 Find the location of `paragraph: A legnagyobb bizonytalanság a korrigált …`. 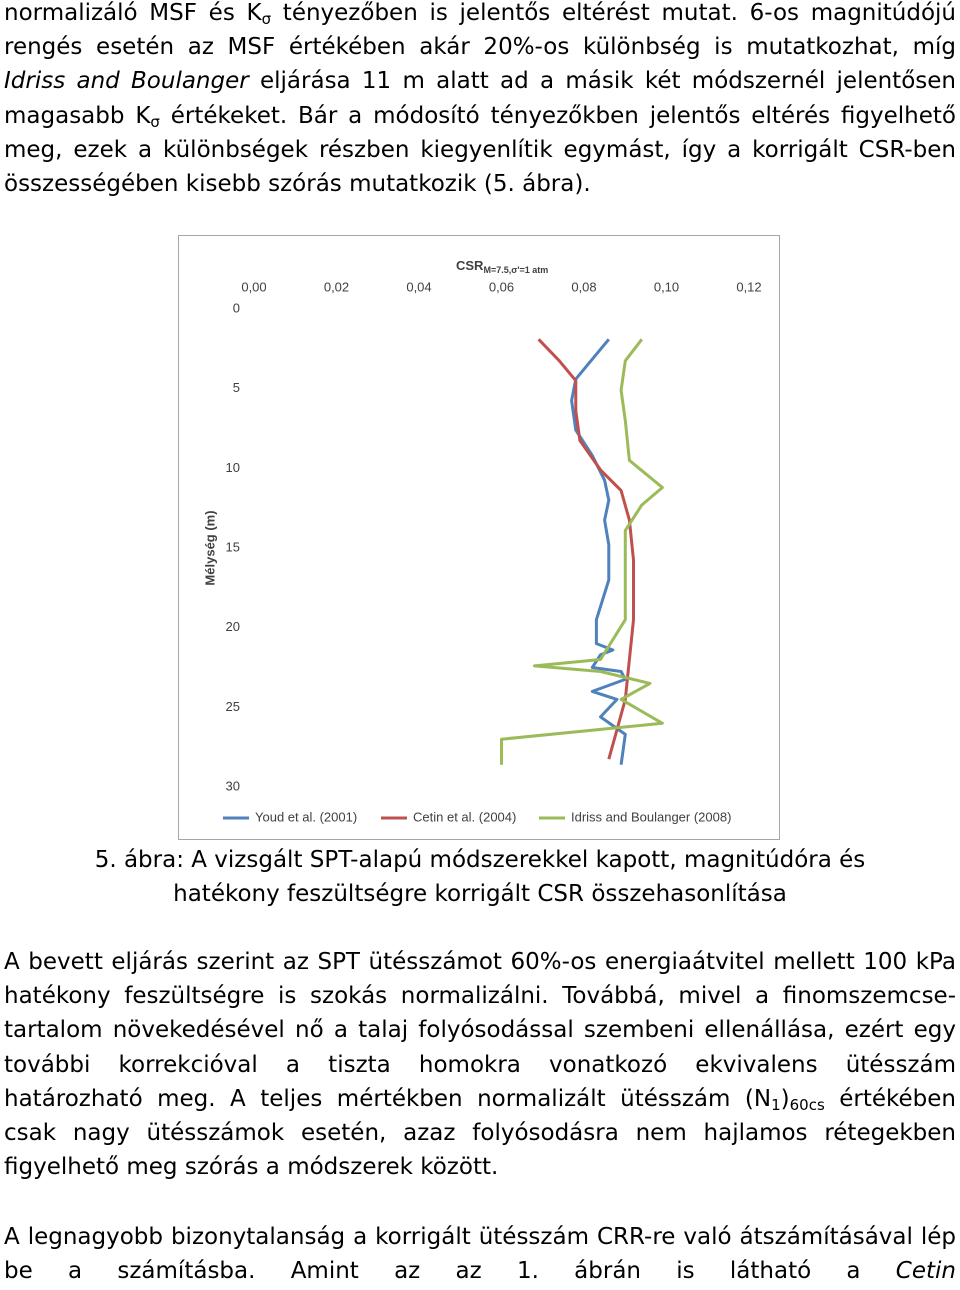

paragraph: A legnagyobb bizonytalanság a korrigált … is located at coordinates (480, 1254).